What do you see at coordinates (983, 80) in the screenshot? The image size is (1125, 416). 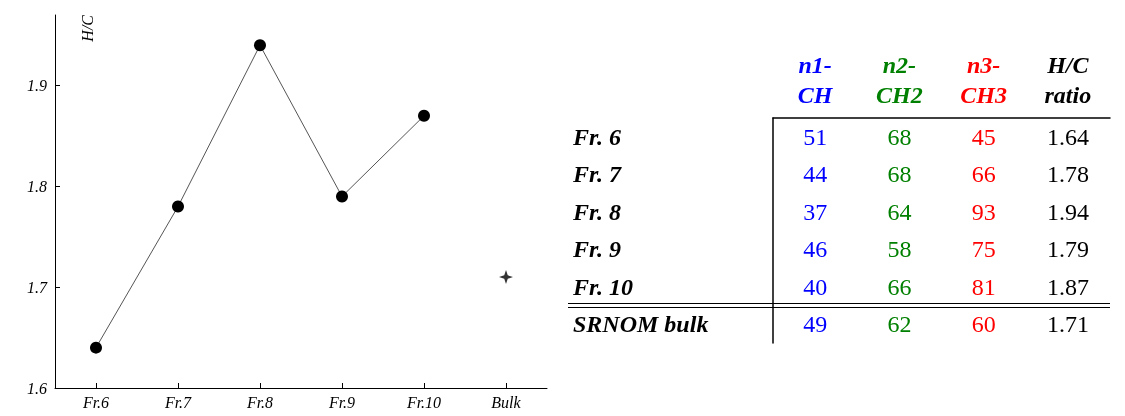 I see `x-tick-label: n3-CH3` at bounding box center [983, 80].